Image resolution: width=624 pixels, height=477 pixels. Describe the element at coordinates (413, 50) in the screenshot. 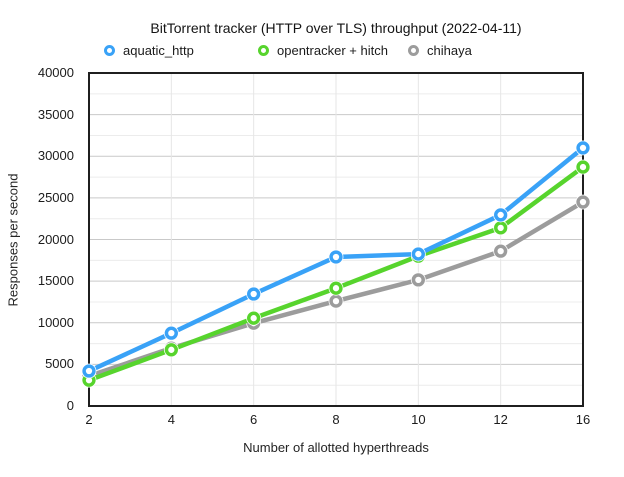

I see `legend-marker-chihaya-icon` at that location.